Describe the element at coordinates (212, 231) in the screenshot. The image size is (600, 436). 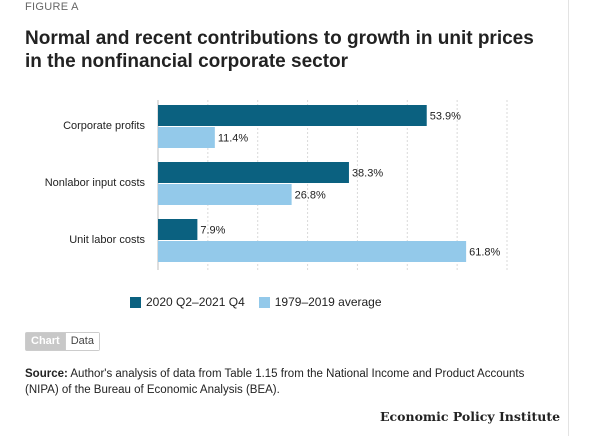
I see `data-label: 7.9%` at that location.